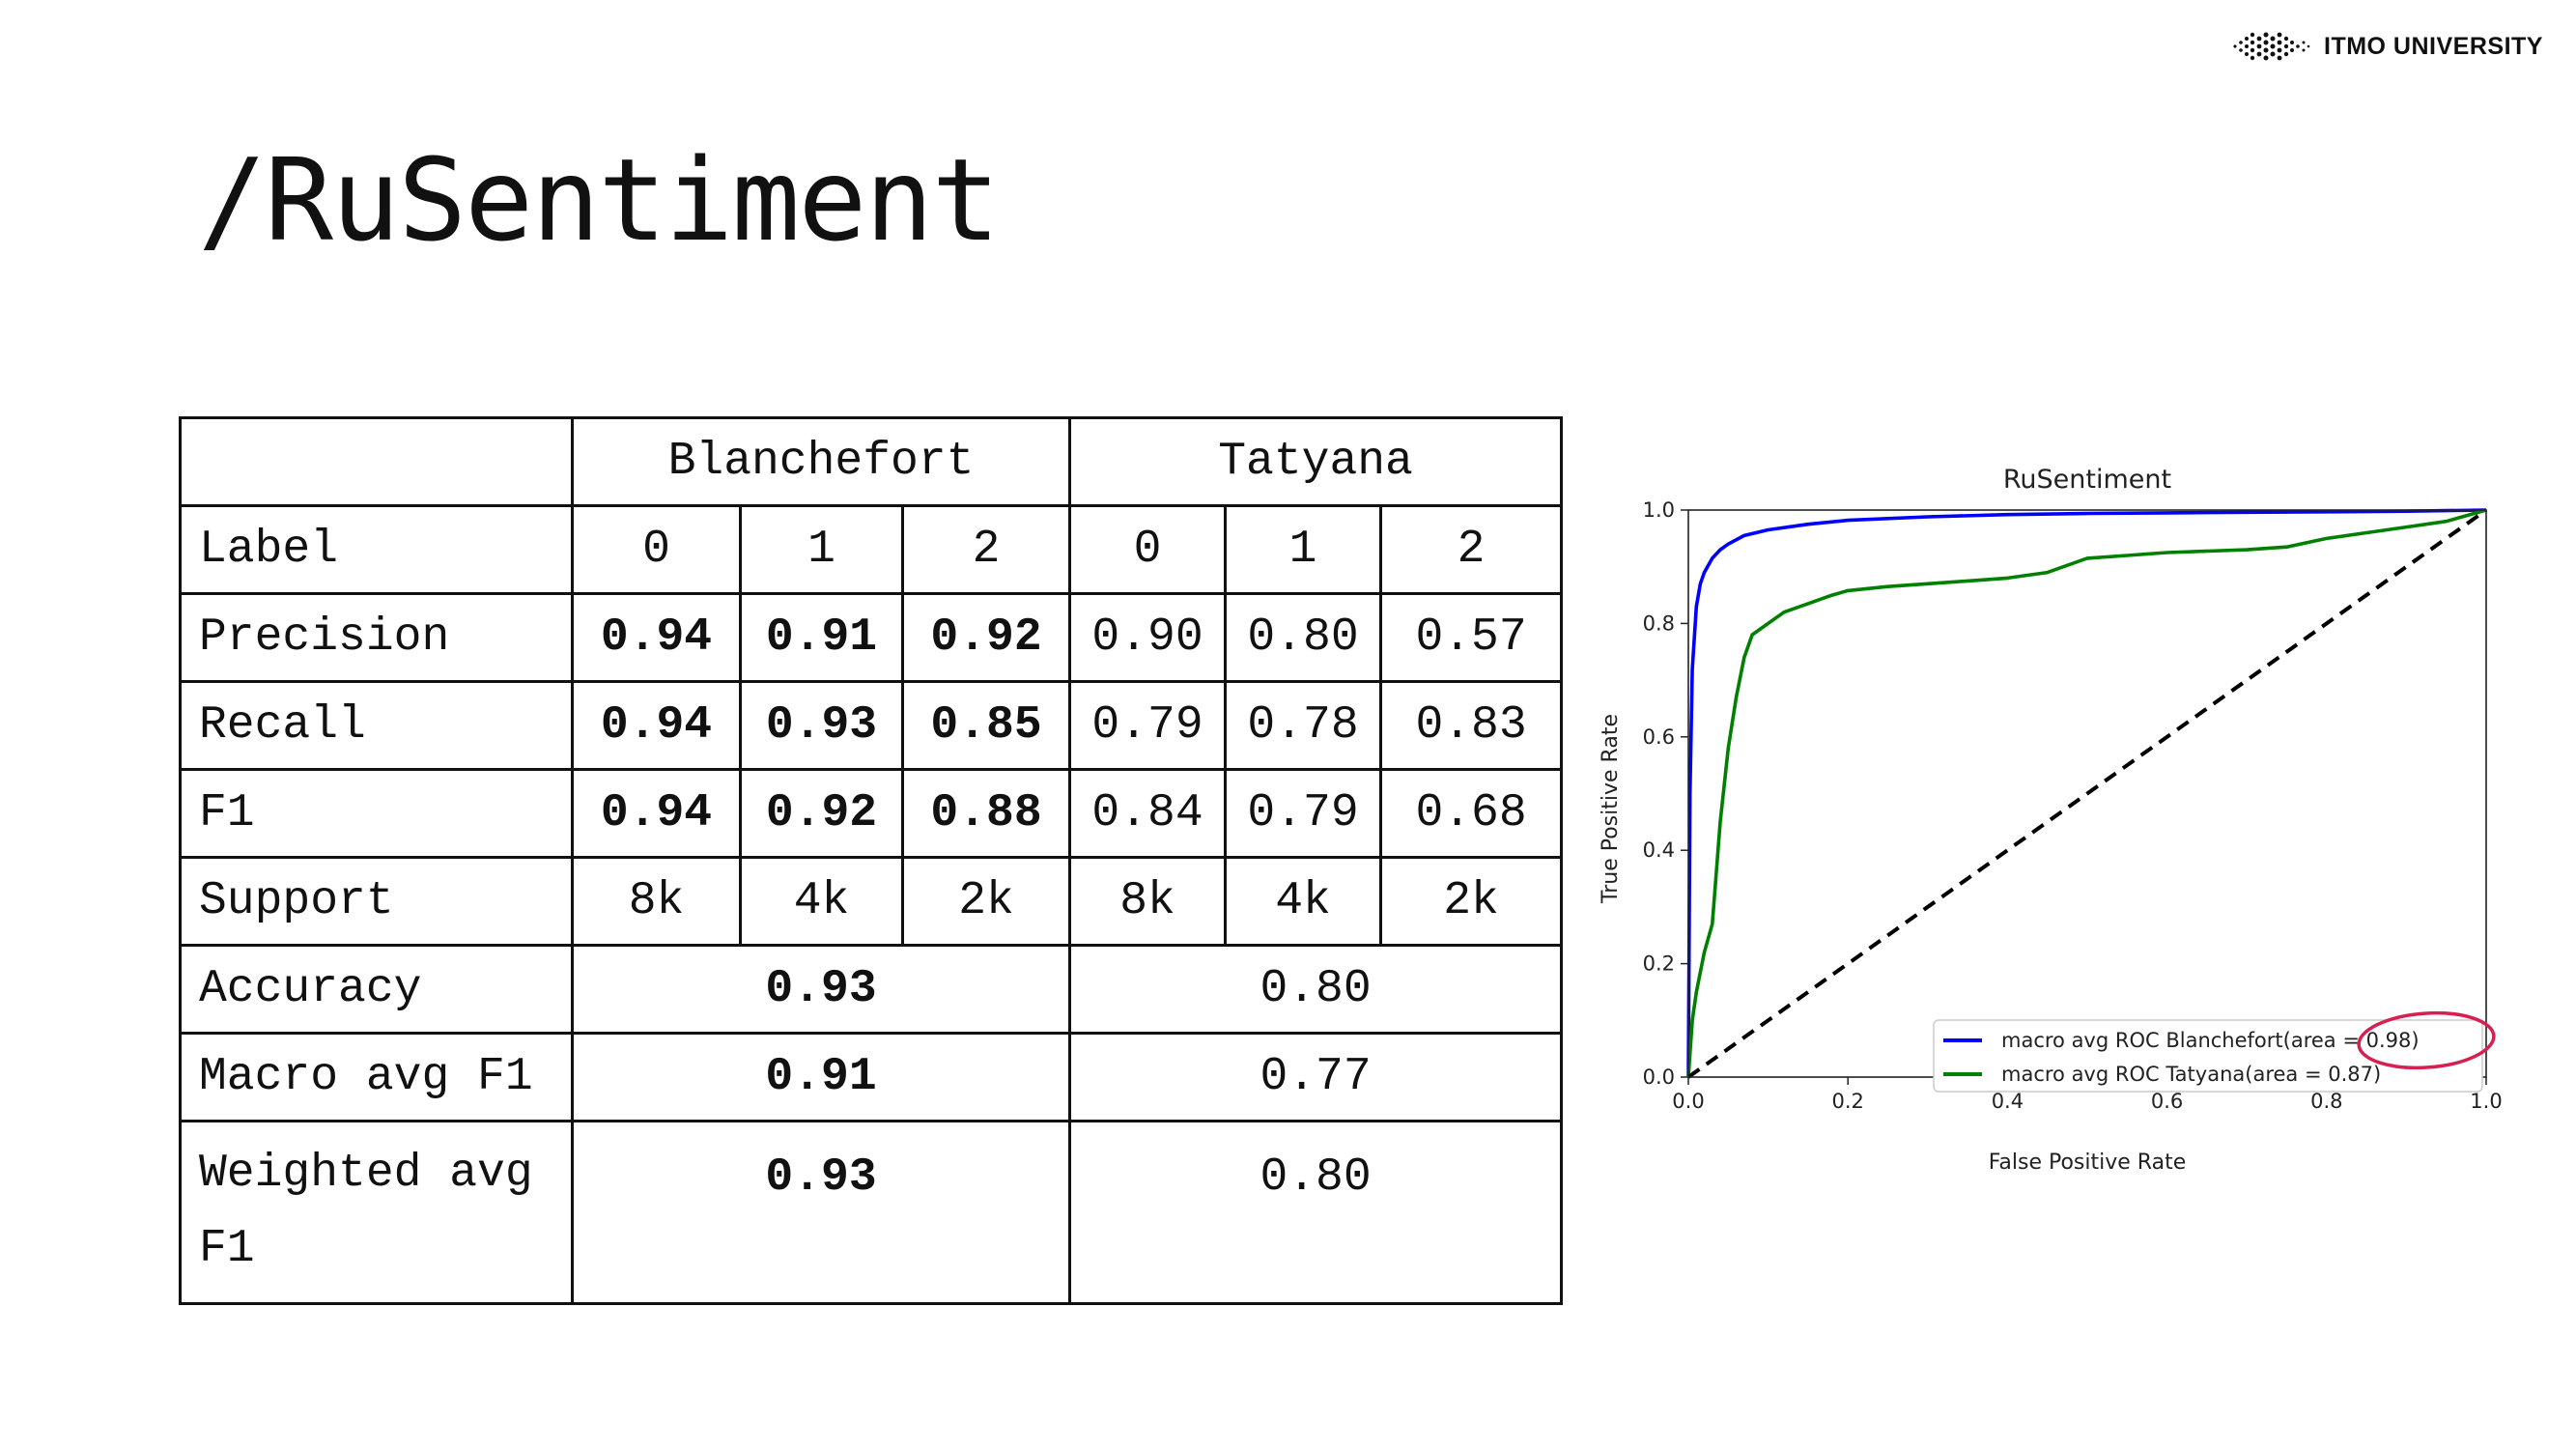  I want to click on metric-cell: 0.91, so click(821, 637).